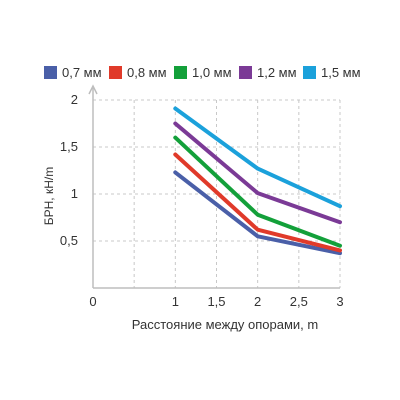 The height and width of the screenshot is (400, 400). I want to click on legend-label: 0,8 мм, so click(147, 72).